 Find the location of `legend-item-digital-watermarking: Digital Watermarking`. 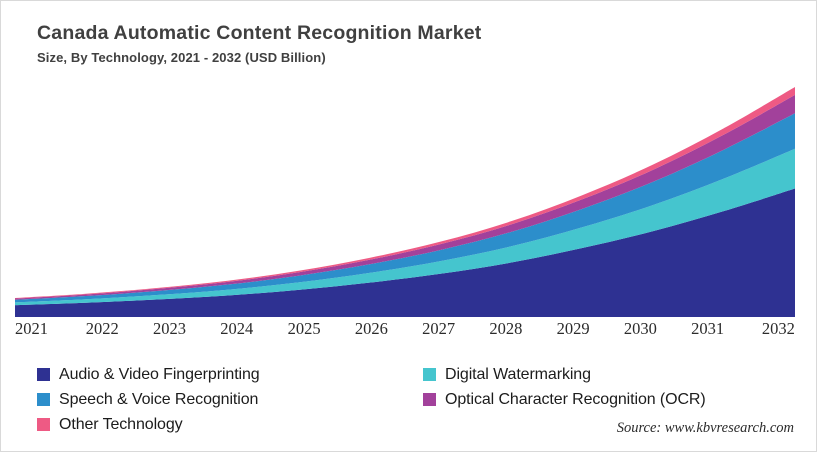

legend-item-digital-watermarking: Digital Watermarking is located at coordinates (564, 374).